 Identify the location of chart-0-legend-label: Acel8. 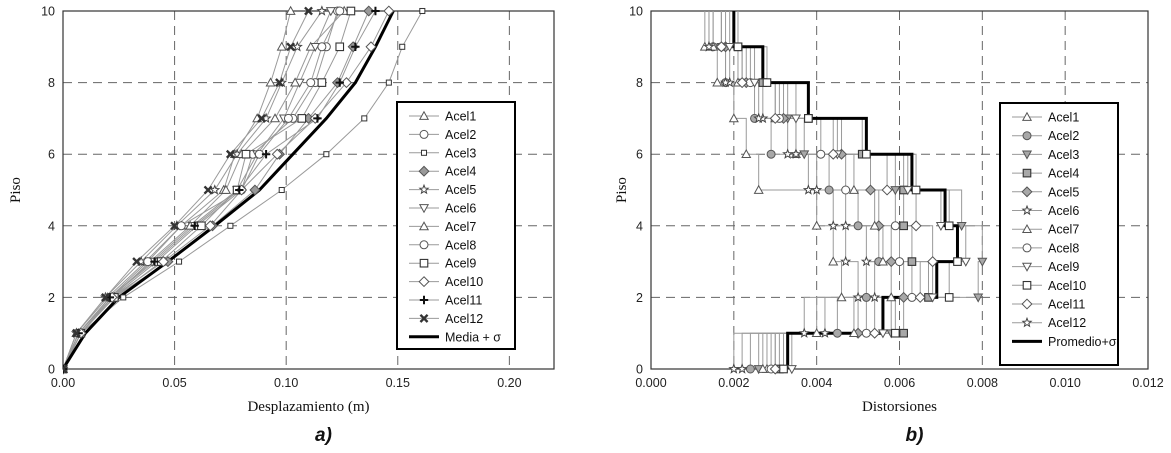
(460, 245).